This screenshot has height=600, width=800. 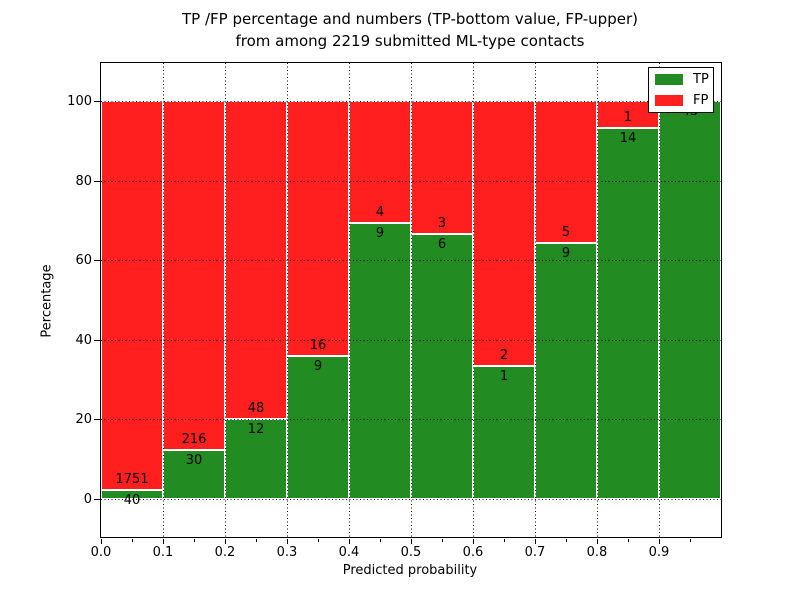 I want to click on bar-count-label-fp: 3, so click(x=442, y=223).